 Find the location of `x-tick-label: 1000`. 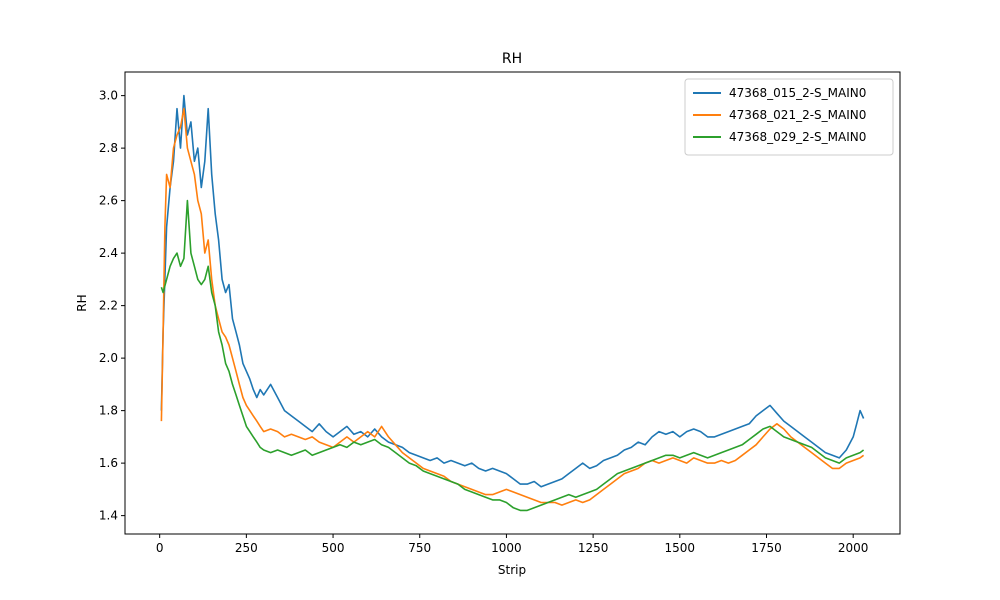

x-tick-label: 1000 is located at coordinates (506, 548).